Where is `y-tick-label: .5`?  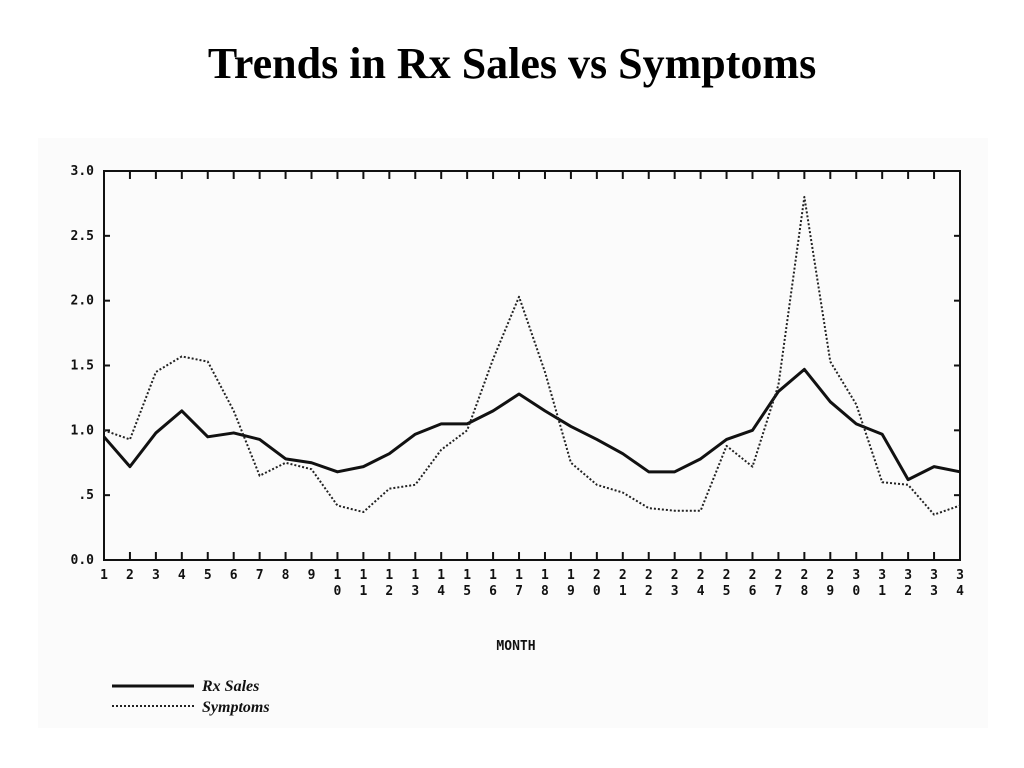 y-tick-label: .5 is located at coordinates (86, 495).